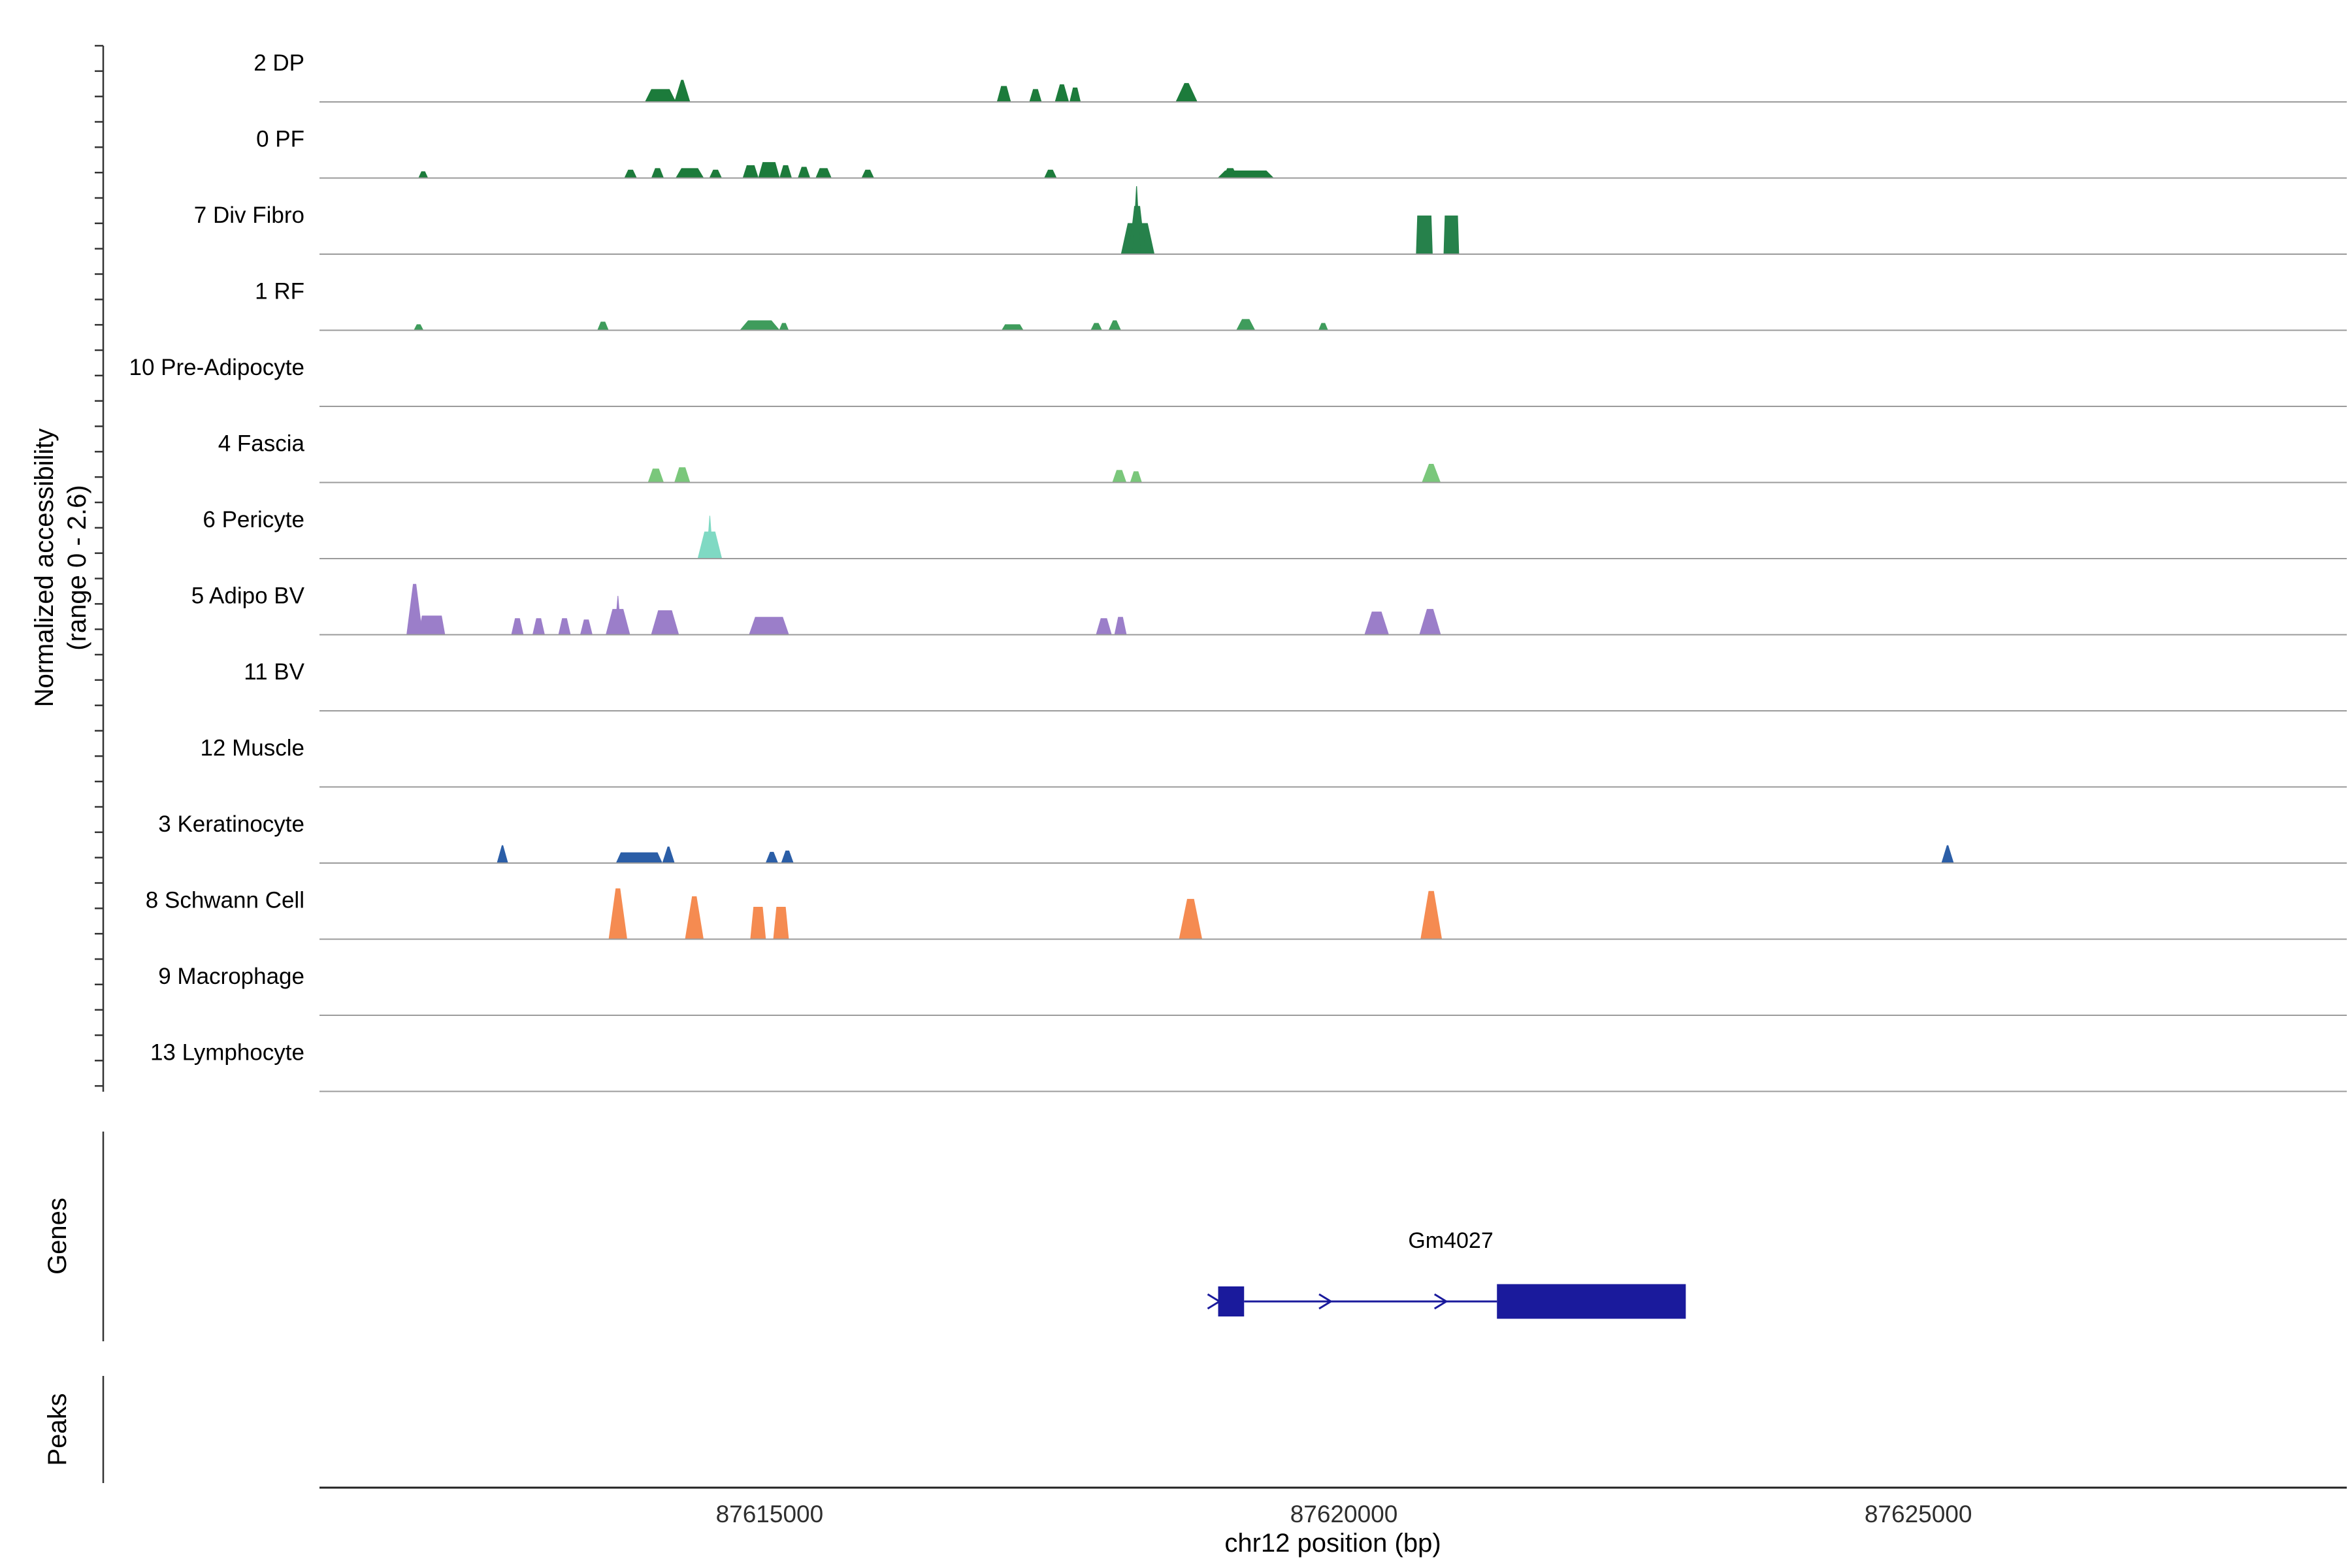  Describe the element at coordinates (1918, 1514) in the screenshot. I see `x-axis-tick-label: 87625000` at that location.